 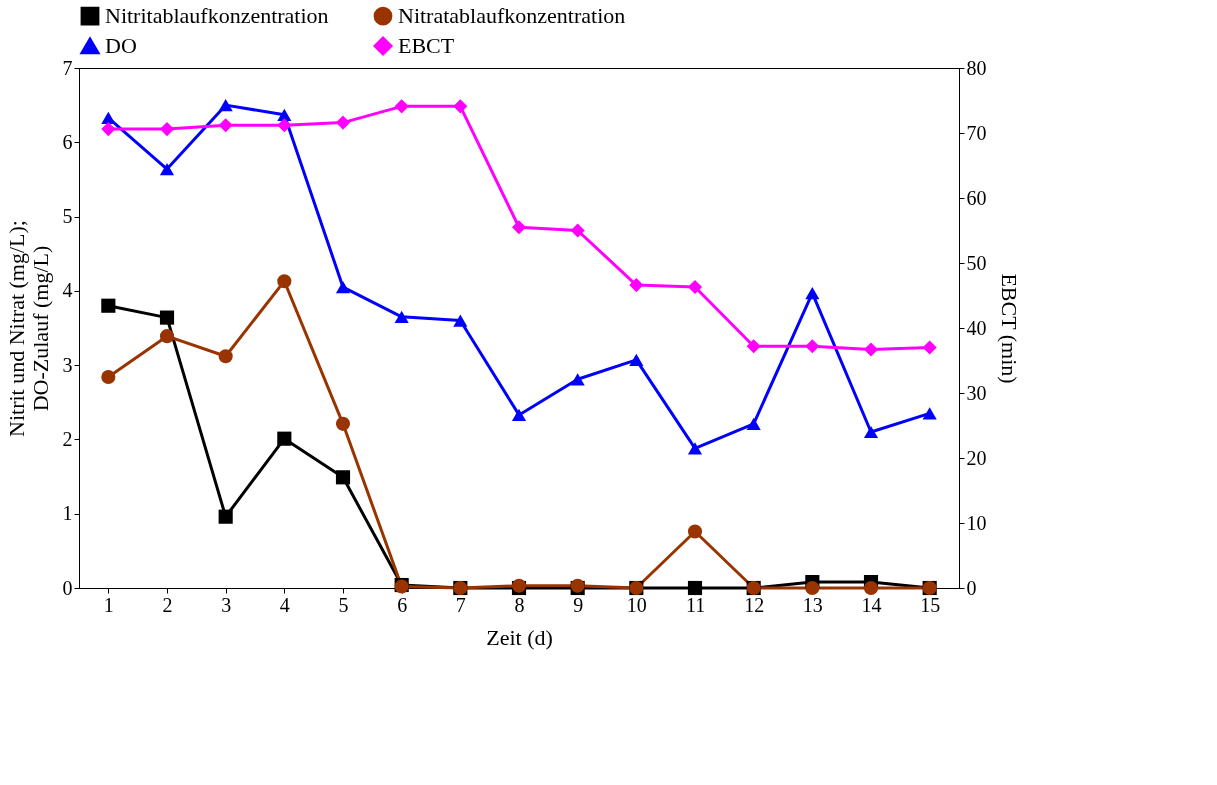 I want to click on x-tick-label: 4, so click(x=284, y=604).